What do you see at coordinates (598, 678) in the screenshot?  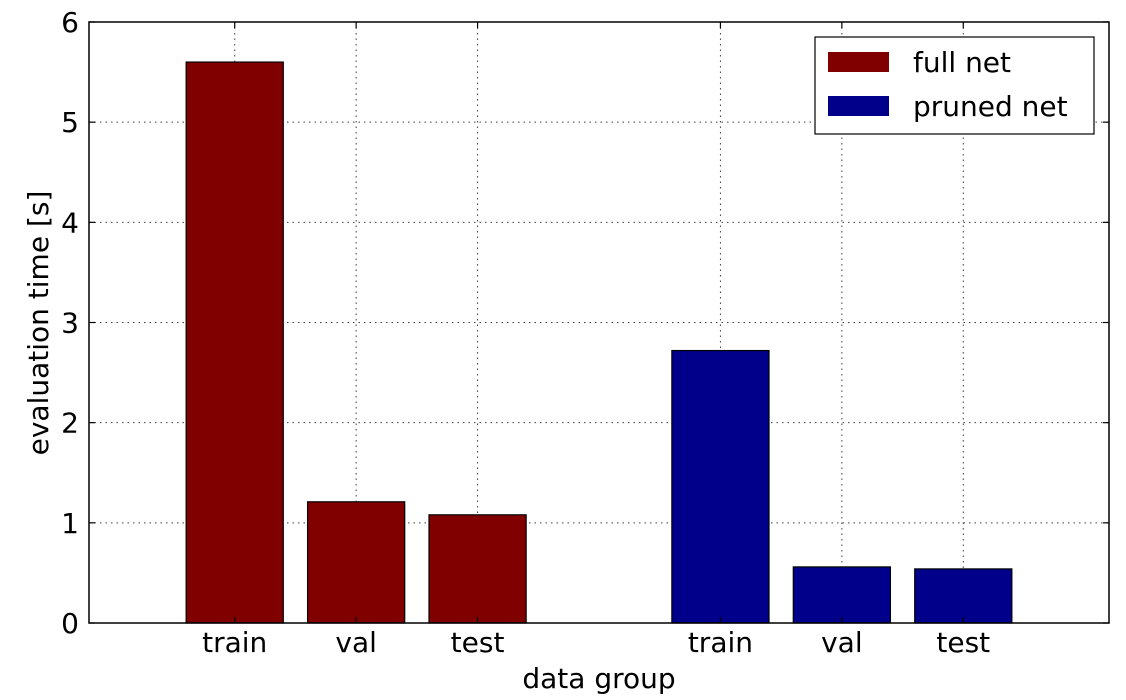 I see `x-axis-label: data group` at bounding box center [598, 678].